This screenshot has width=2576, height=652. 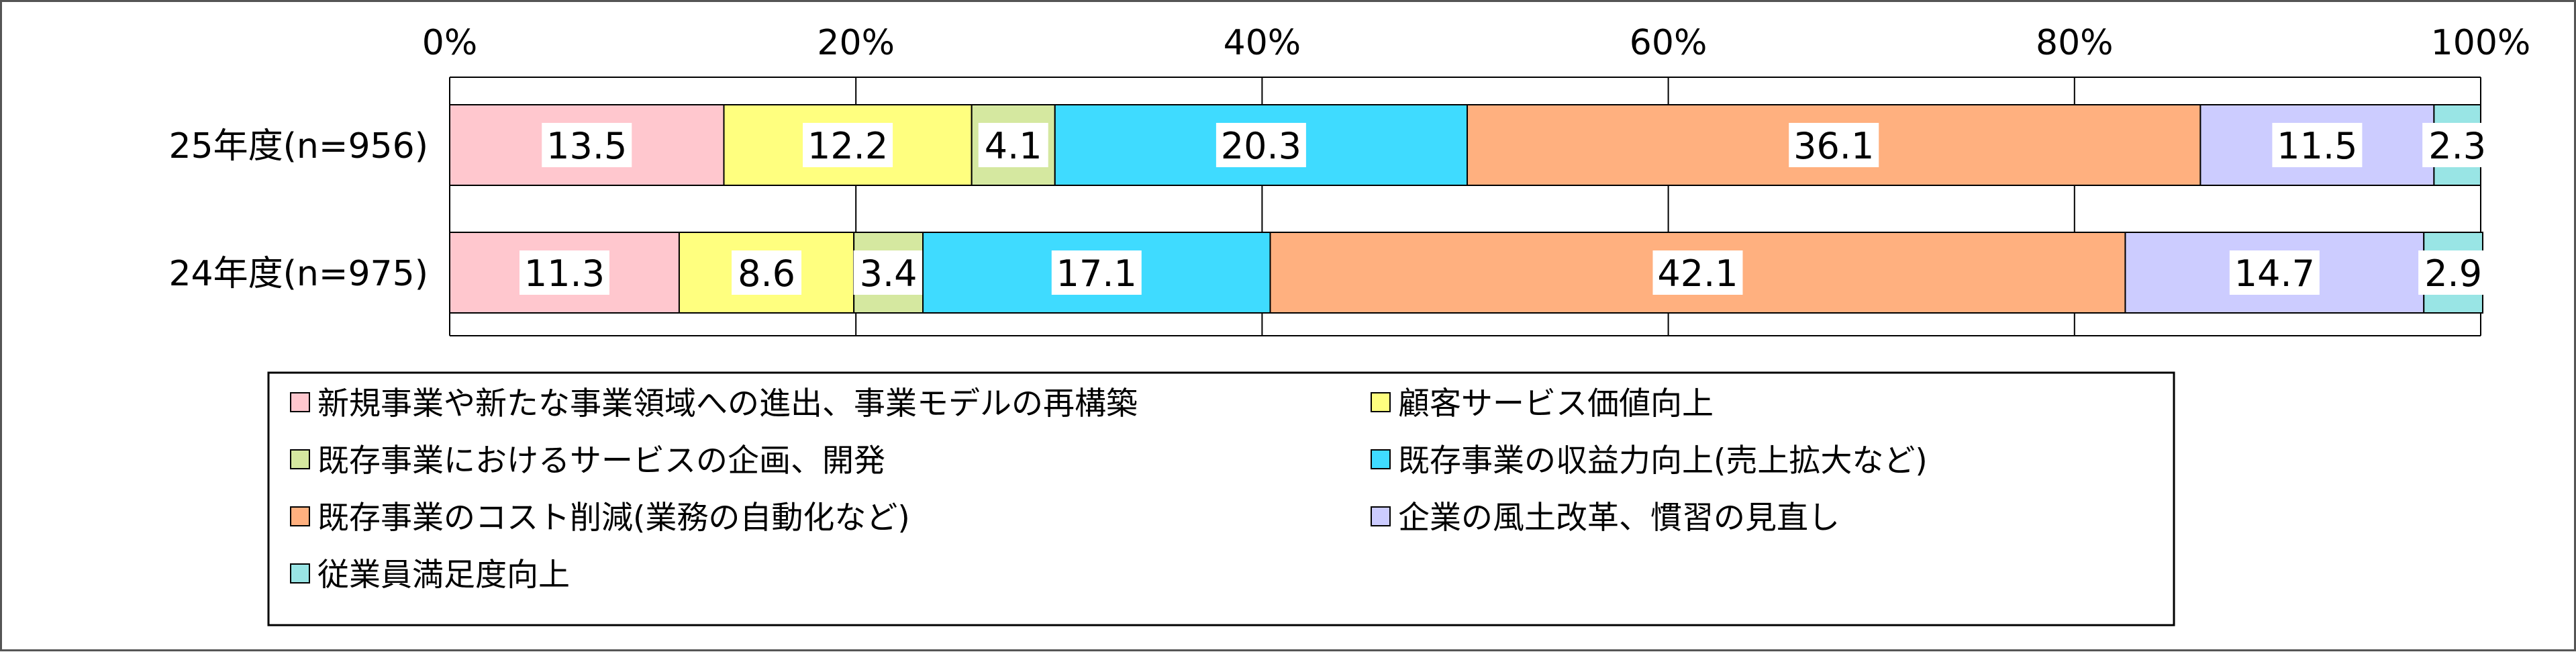 I want to click on legend-label: 既存事業の収益力向上(売上拡大など), so click(x=1663, y=461).